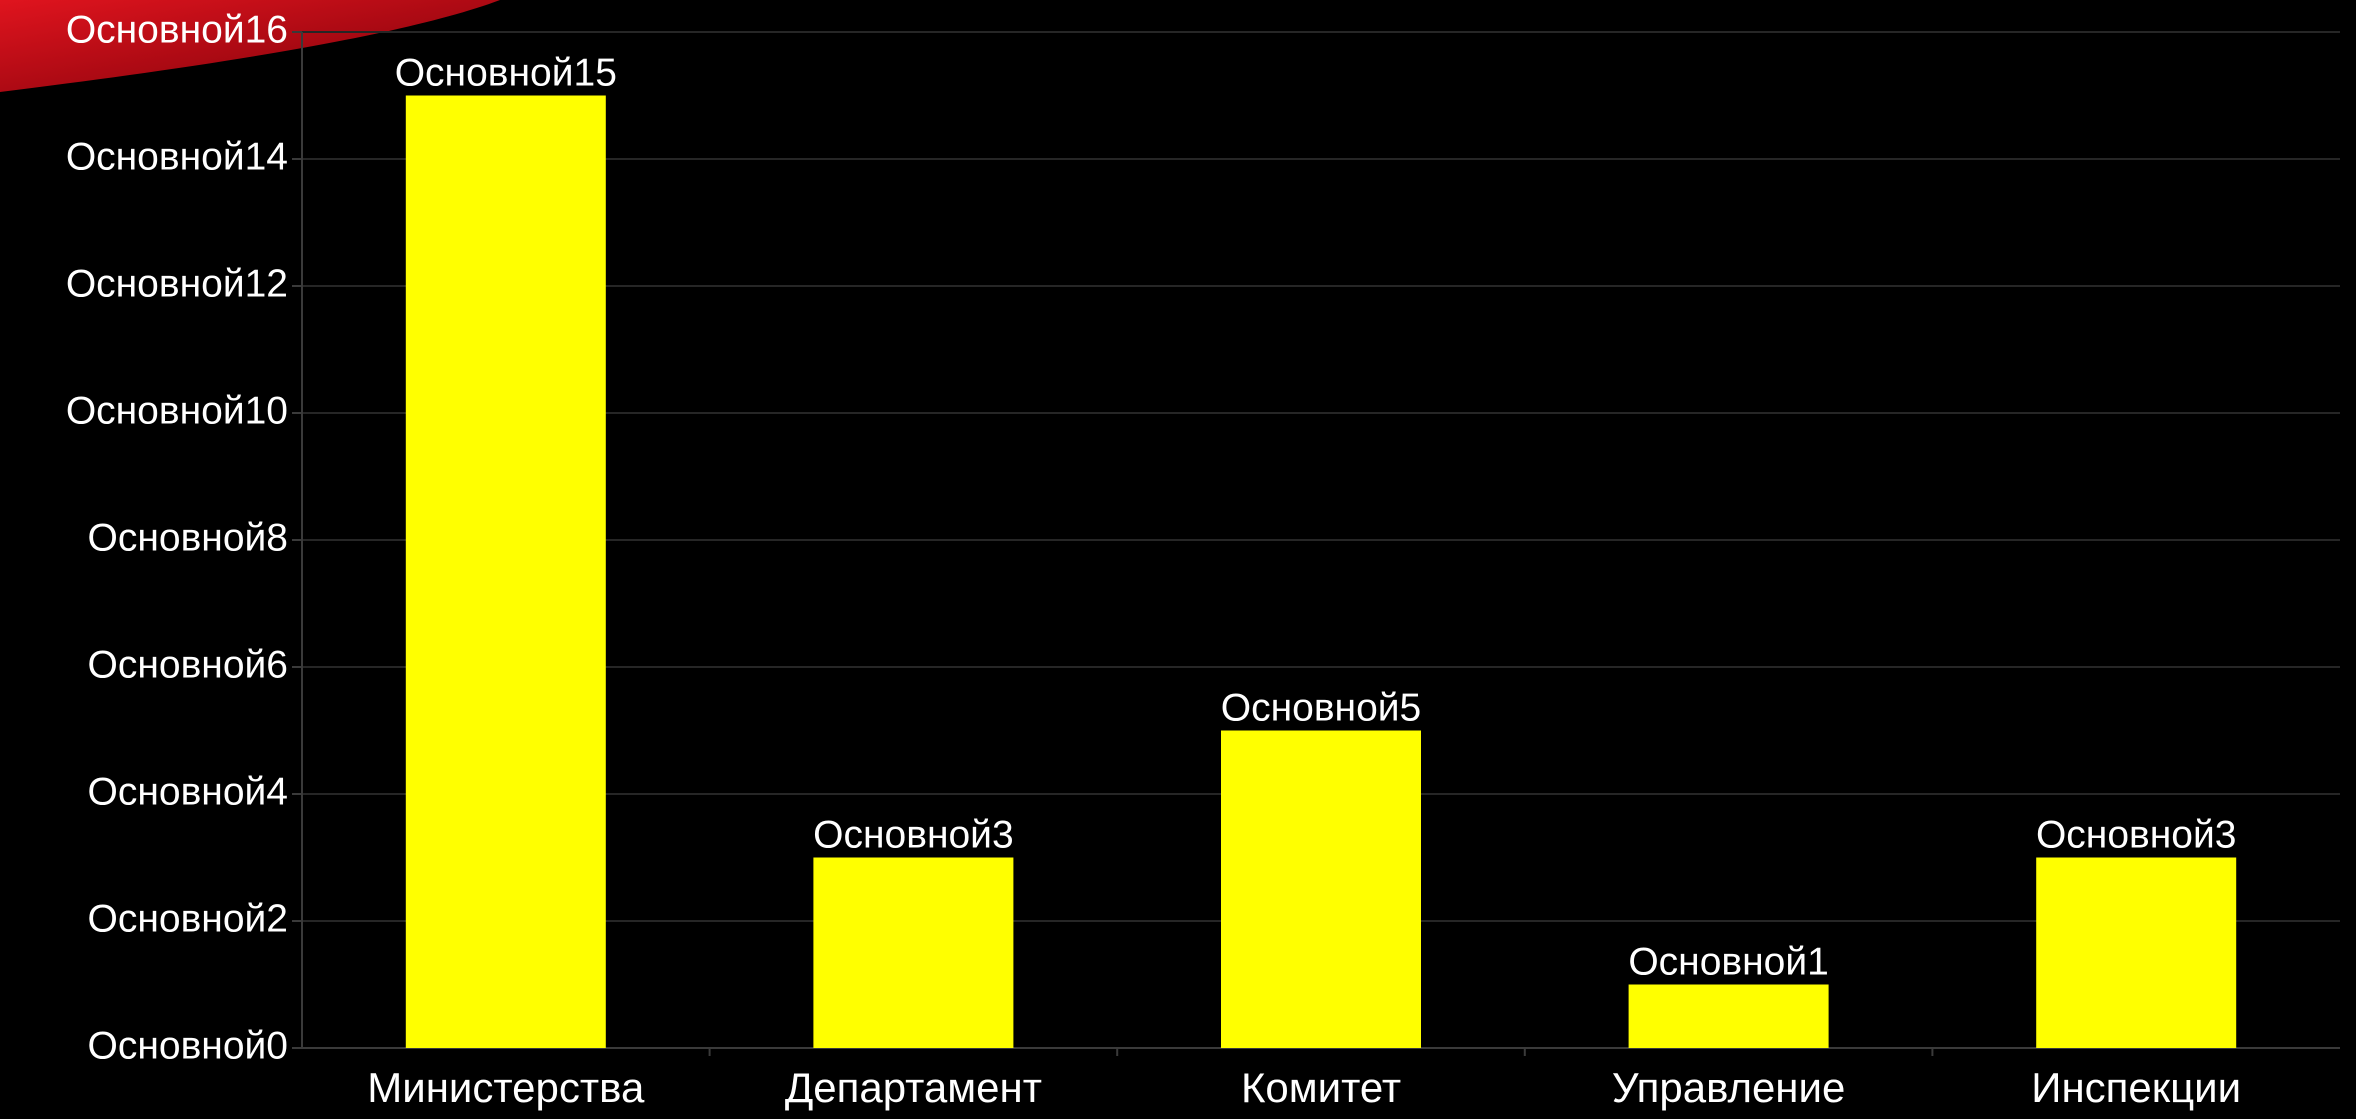 The width and height of the screenshot is (2356, 1119). I want to click on x-category-label: Департамент, so click(913, 1087).